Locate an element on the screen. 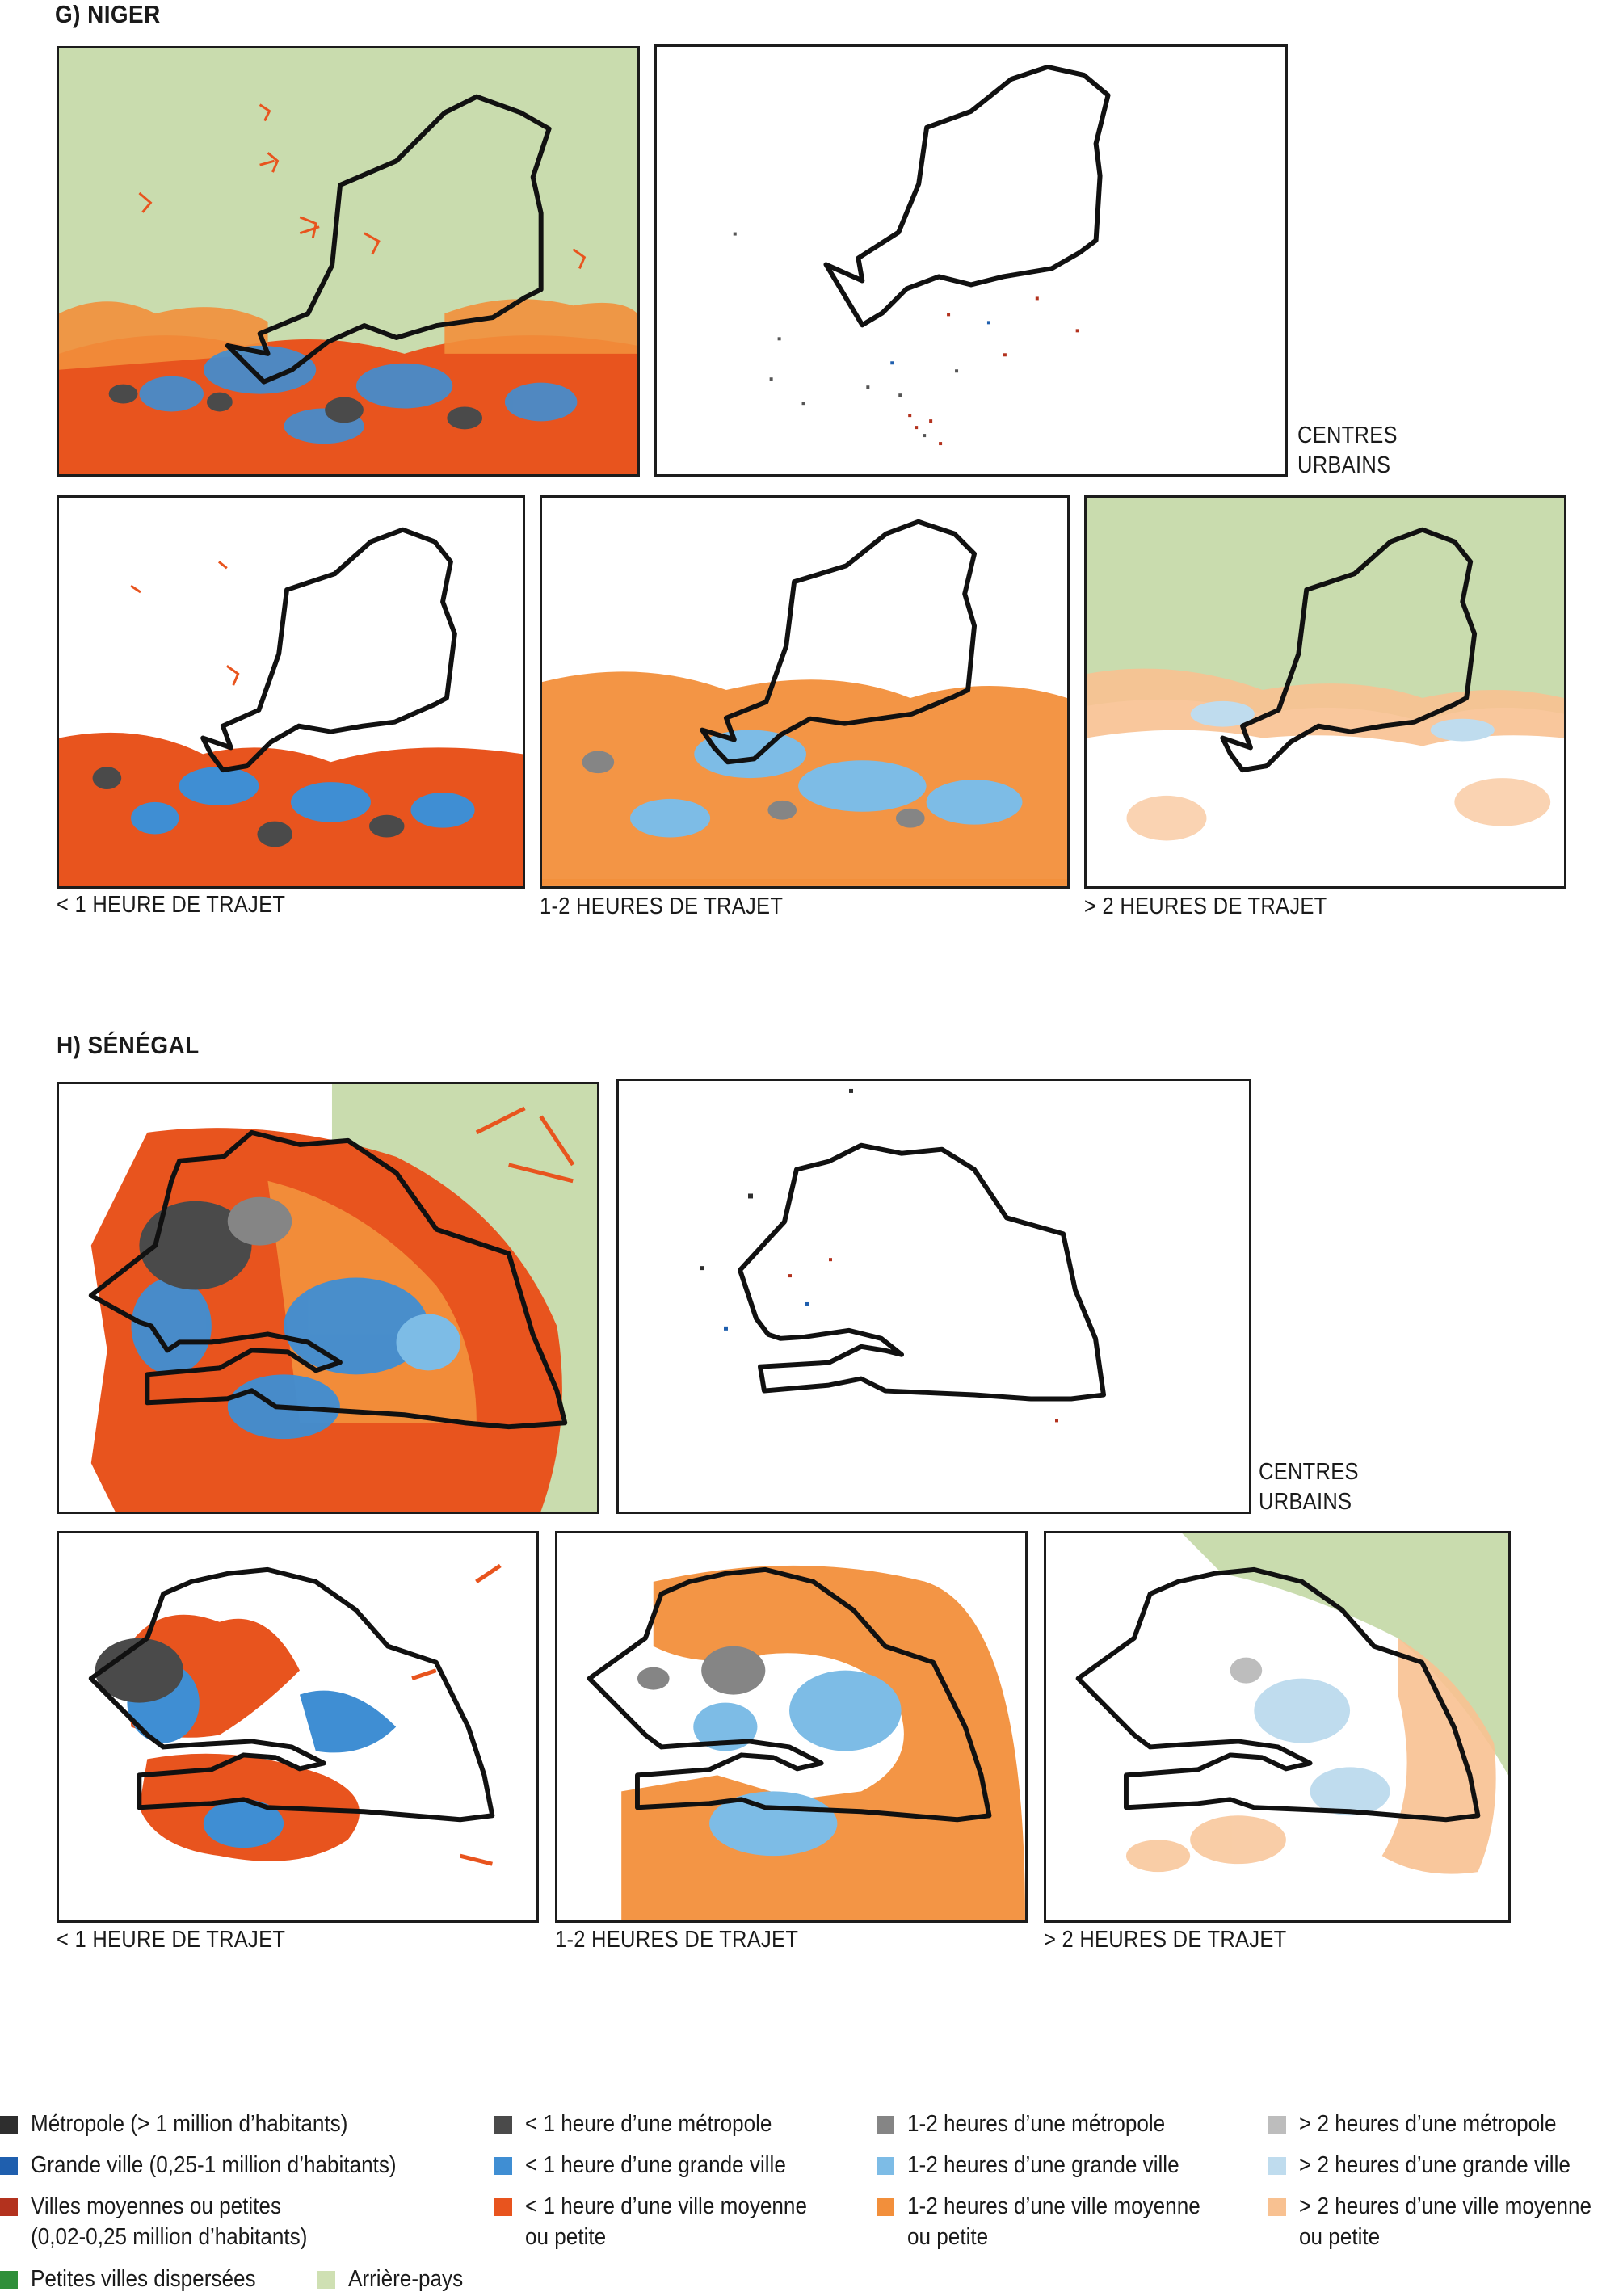  map-niger-lt1h is located at coordinates (291, 692).